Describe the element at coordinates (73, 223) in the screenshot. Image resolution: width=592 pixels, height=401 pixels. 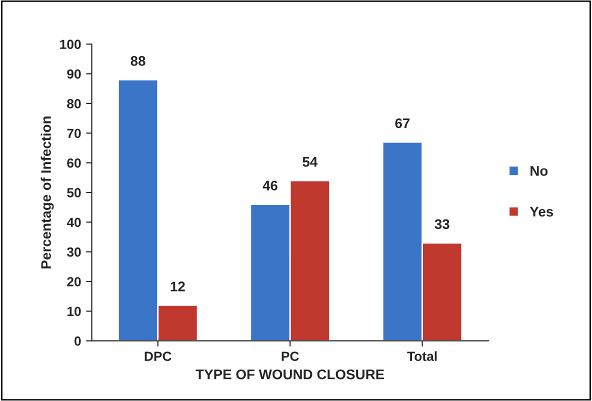
I see `y-tick-label: 40` at that location.